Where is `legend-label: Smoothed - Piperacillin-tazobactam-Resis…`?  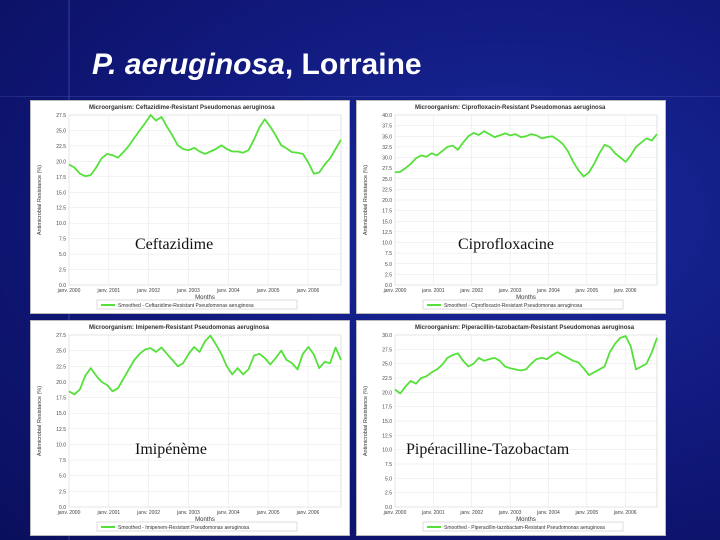
legend-label: Smoothed - Piperacillin-tazobactam-Resis… is located at coordinates (524, 528).